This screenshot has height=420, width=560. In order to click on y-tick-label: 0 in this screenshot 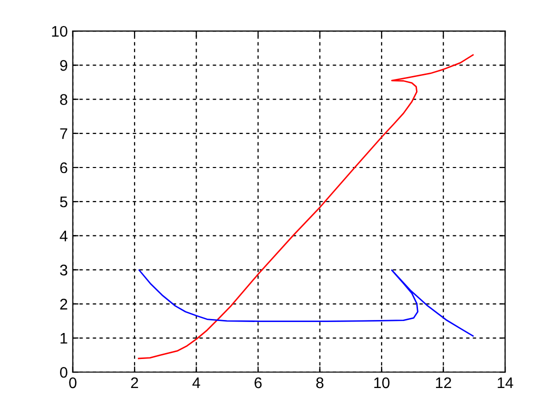, I will do `click(64, 372)`.